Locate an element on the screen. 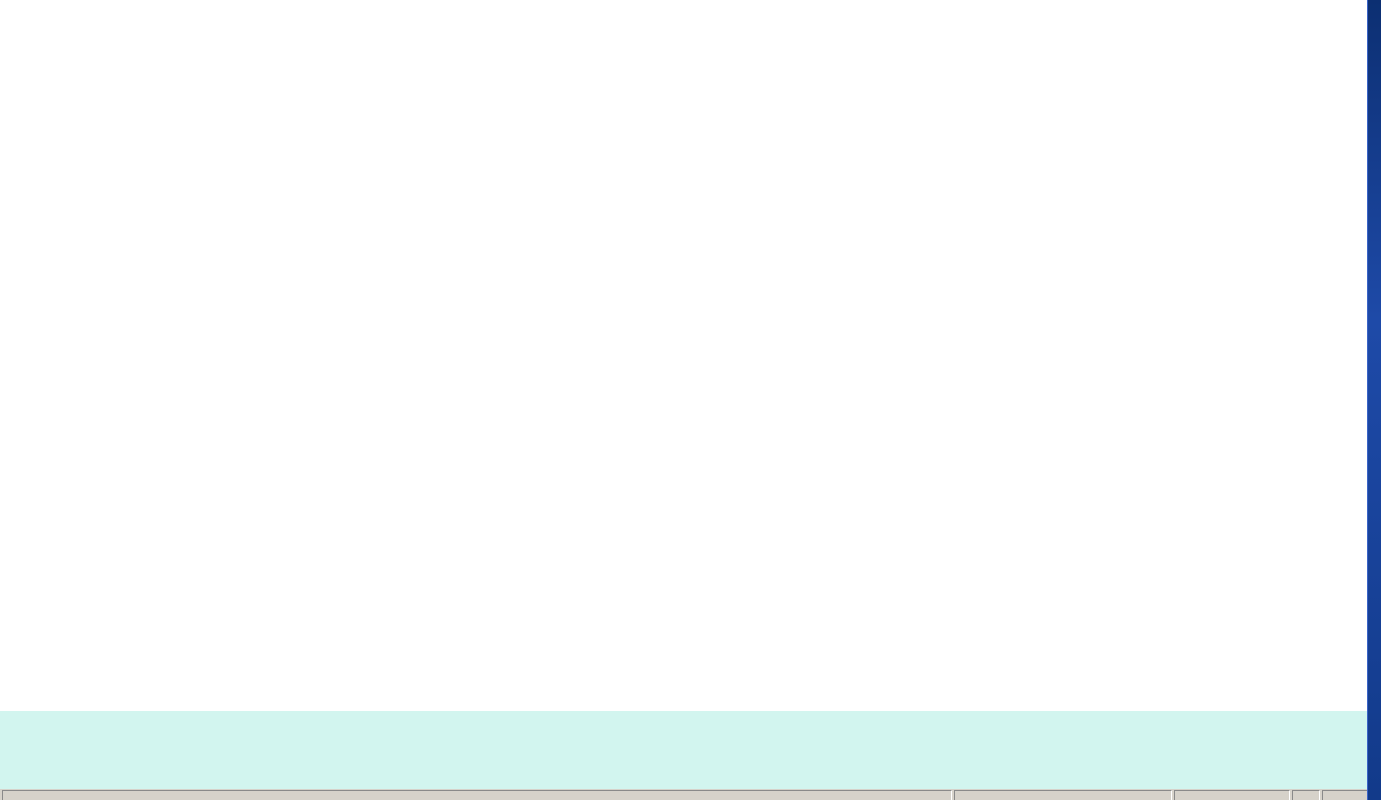 This screenshot has height=800, width=1381. summary-table is located at coordinates (684, 750).